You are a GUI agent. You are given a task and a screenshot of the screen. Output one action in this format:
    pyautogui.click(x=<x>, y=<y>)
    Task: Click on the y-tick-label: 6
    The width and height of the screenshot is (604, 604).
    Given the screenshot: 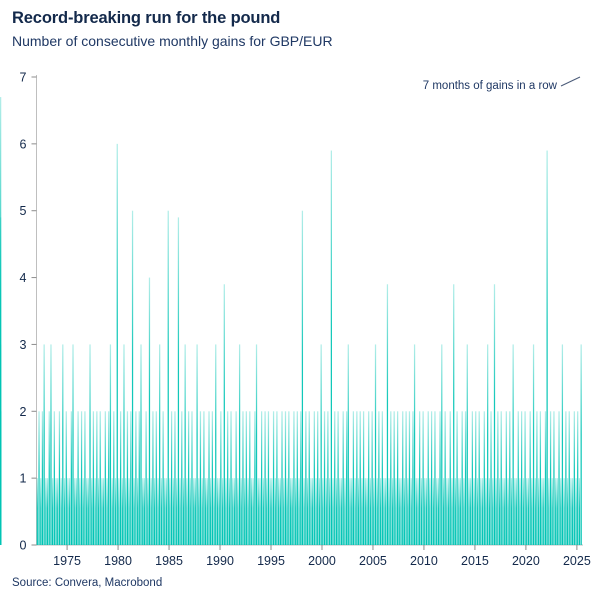 What is the action you would take?
    pyautogui.click(x=23, y=144)
    